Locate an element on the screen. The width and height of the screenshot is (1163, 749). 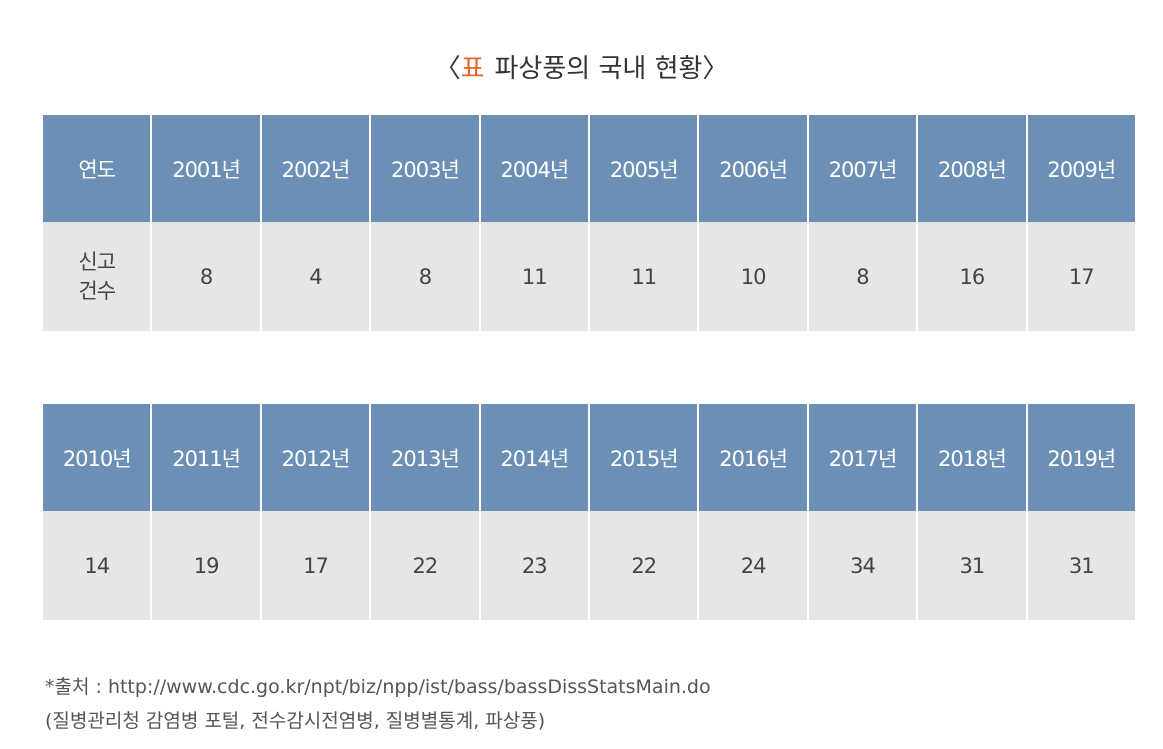
header-cell-text: 2017년 is located at coordinates (863, 458).